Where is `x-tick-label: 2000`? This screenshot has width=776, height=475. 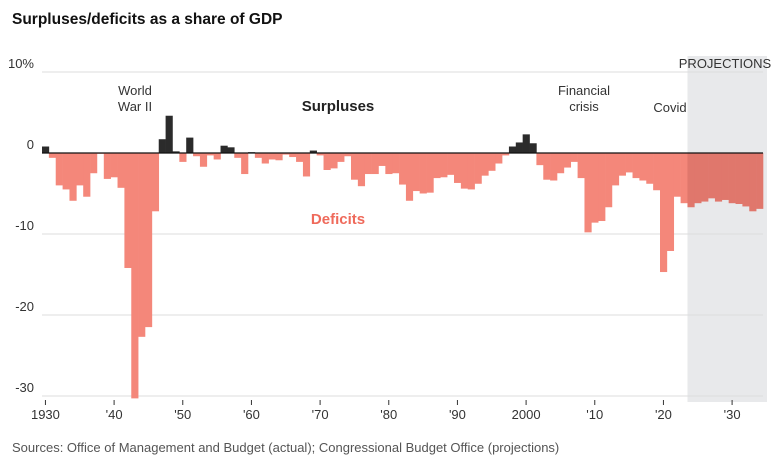
x-tick-label: 2000 is located at coordinates (526, 414).